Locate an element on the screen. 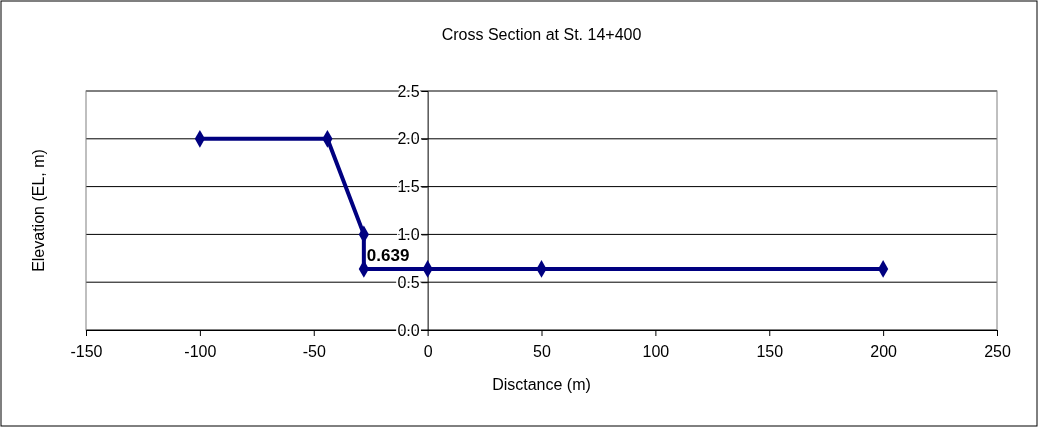 Image resolution: width=1039 pixels, height=428 pixels. x-tick-label: 150 is located at coordinates (770, 352).